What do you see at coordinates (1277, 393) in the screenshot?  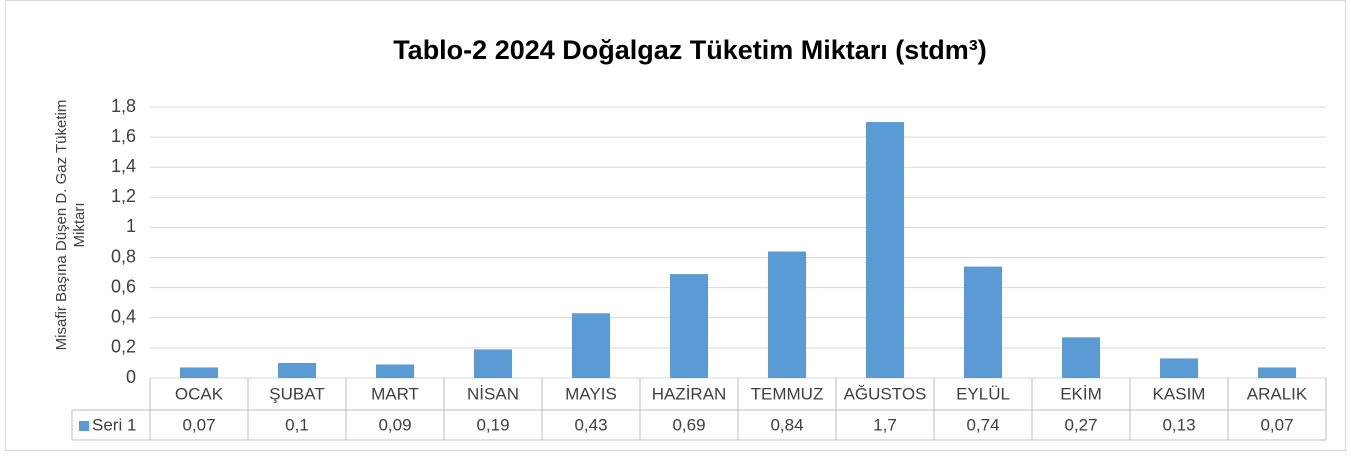 I see `x-tick-label: ARALIK` at bounding box center [1277, 393].